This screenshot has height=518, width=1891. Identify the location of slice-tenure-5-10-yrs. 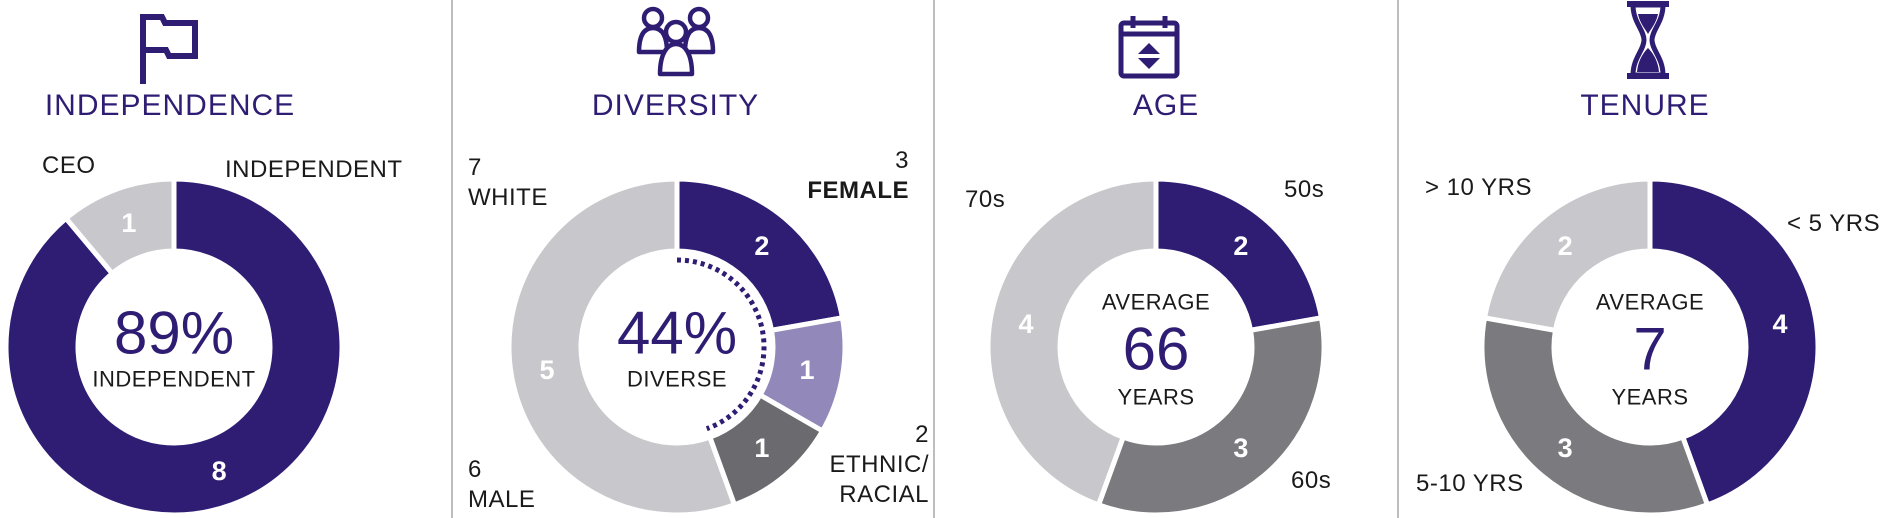
(1595, 416).